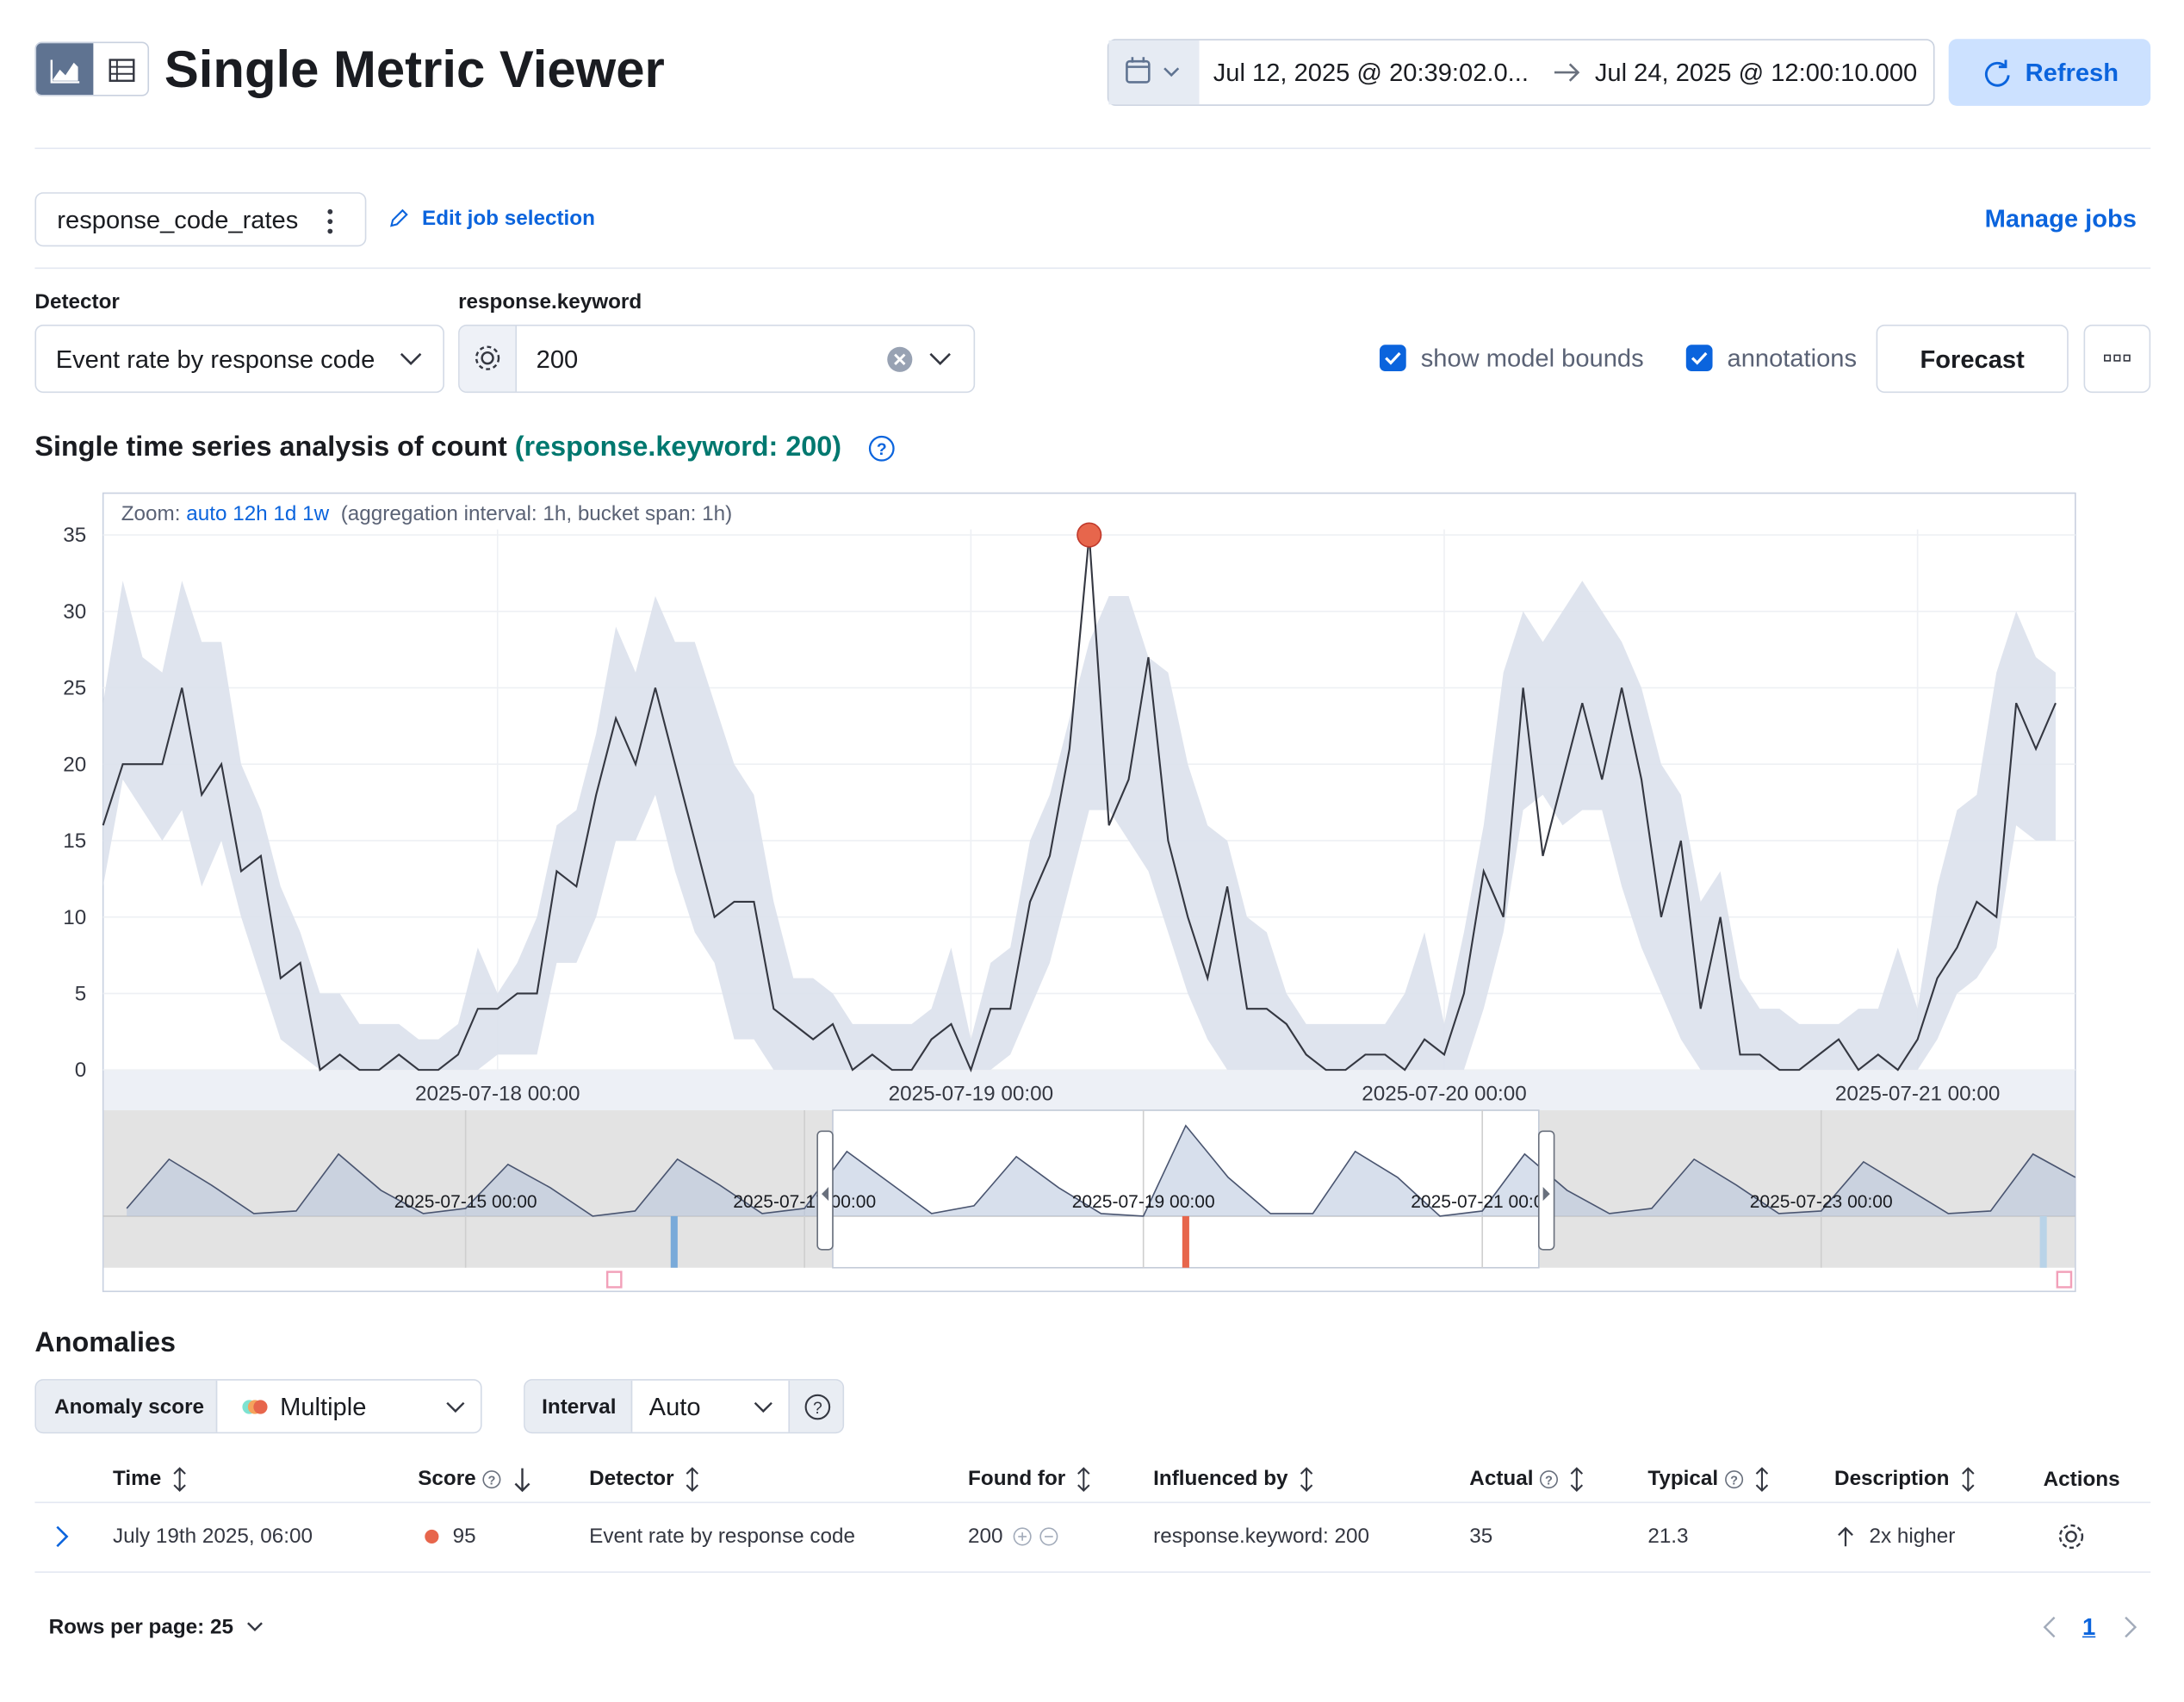  Describe the element at coordinates (1918, 1094) in the screenshot. I see `x-tick-label: 2025-07-21 00:00` at that location.